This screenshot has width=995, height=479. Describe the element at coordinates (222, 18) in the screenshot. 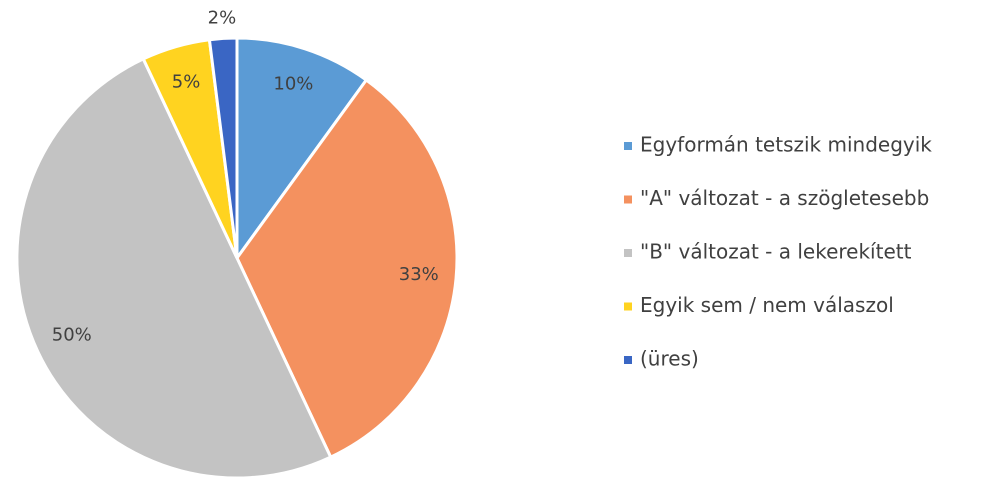

I see `value-label: 2%` at that location.